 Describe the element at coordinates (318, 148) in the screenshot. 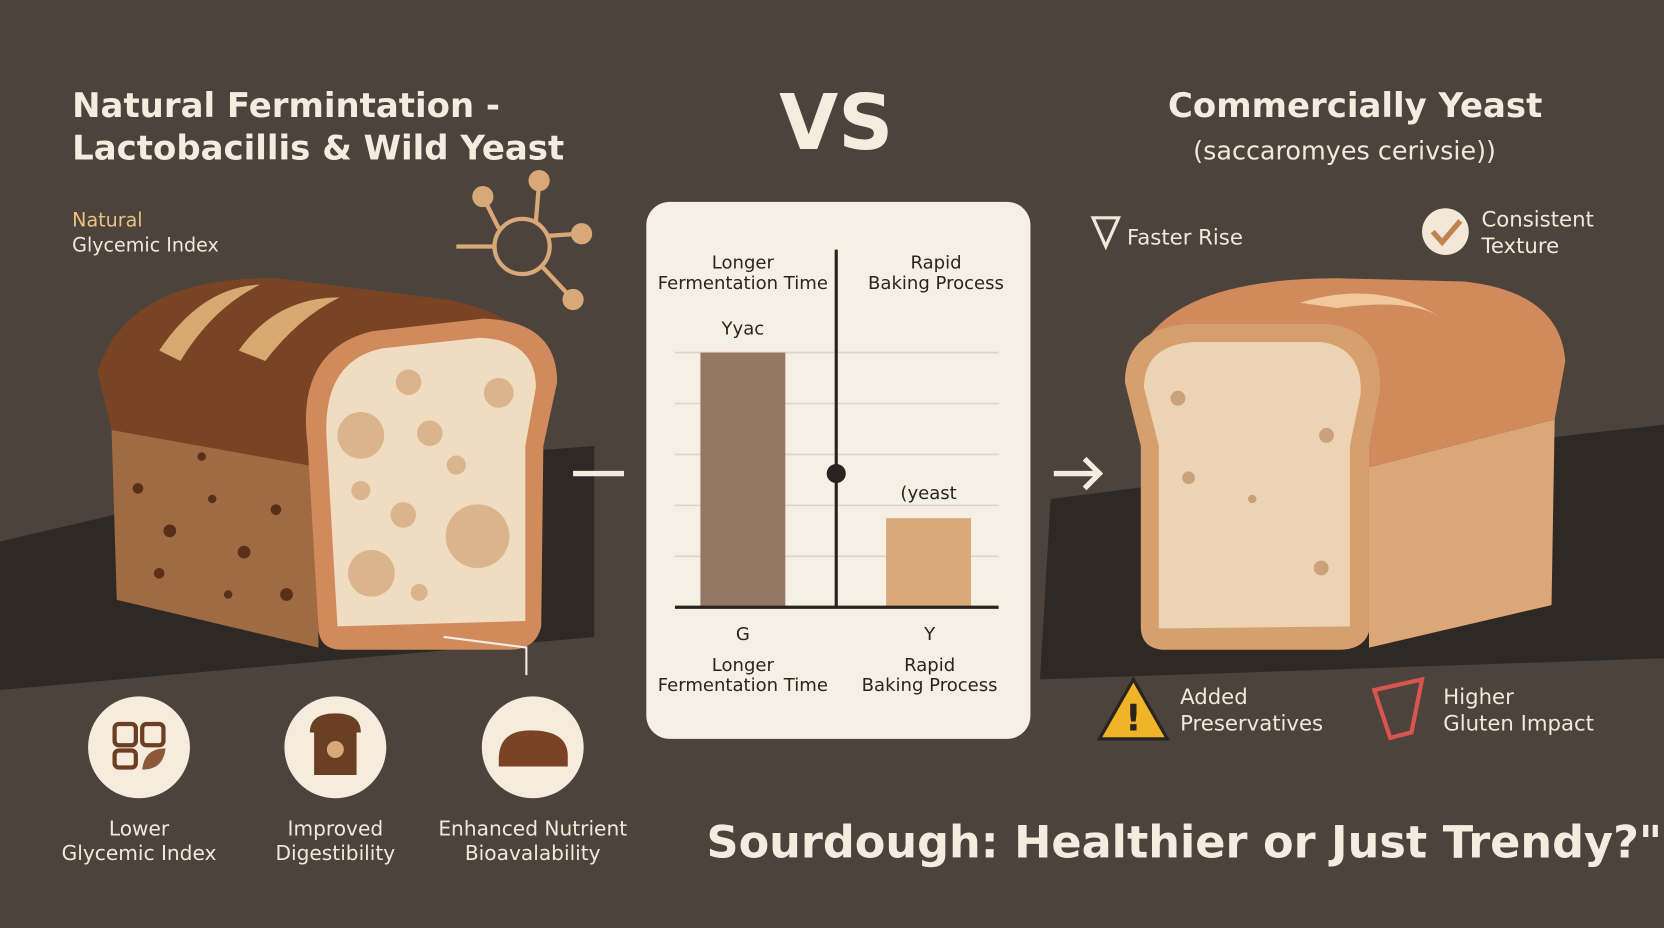

I see `left-title: Lactobacillis & Wild Yeast` at that location.